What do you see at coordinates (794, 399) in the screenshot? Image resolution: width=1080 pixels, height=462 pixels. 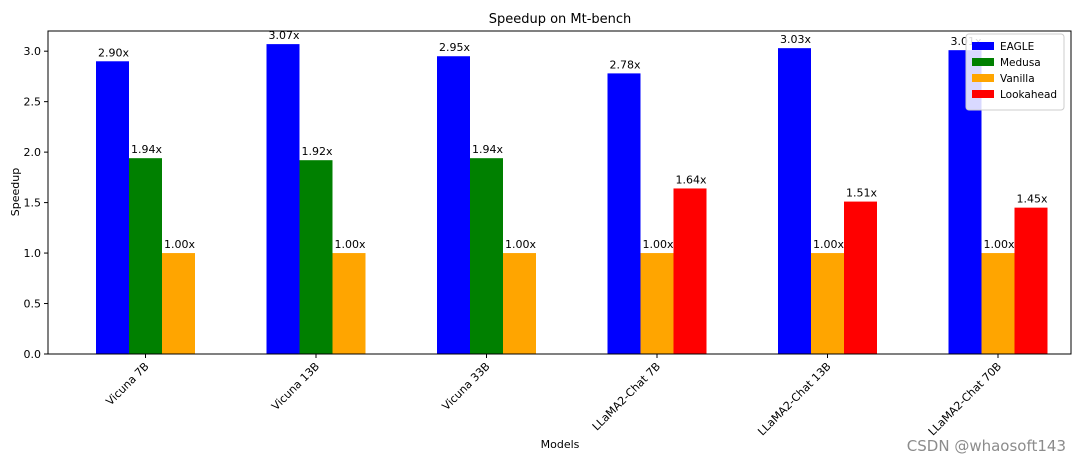 I see `x-tick-label: LLaMA2-Chat 13B` at bounding box center [794, 399].